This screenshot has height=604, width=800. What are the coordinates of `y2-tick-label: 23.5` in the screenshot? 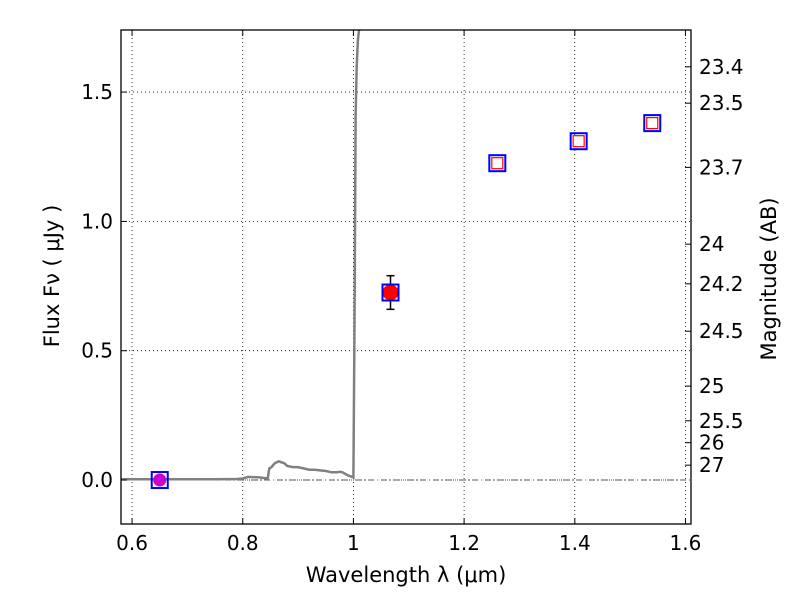 It's located at (721, 103).